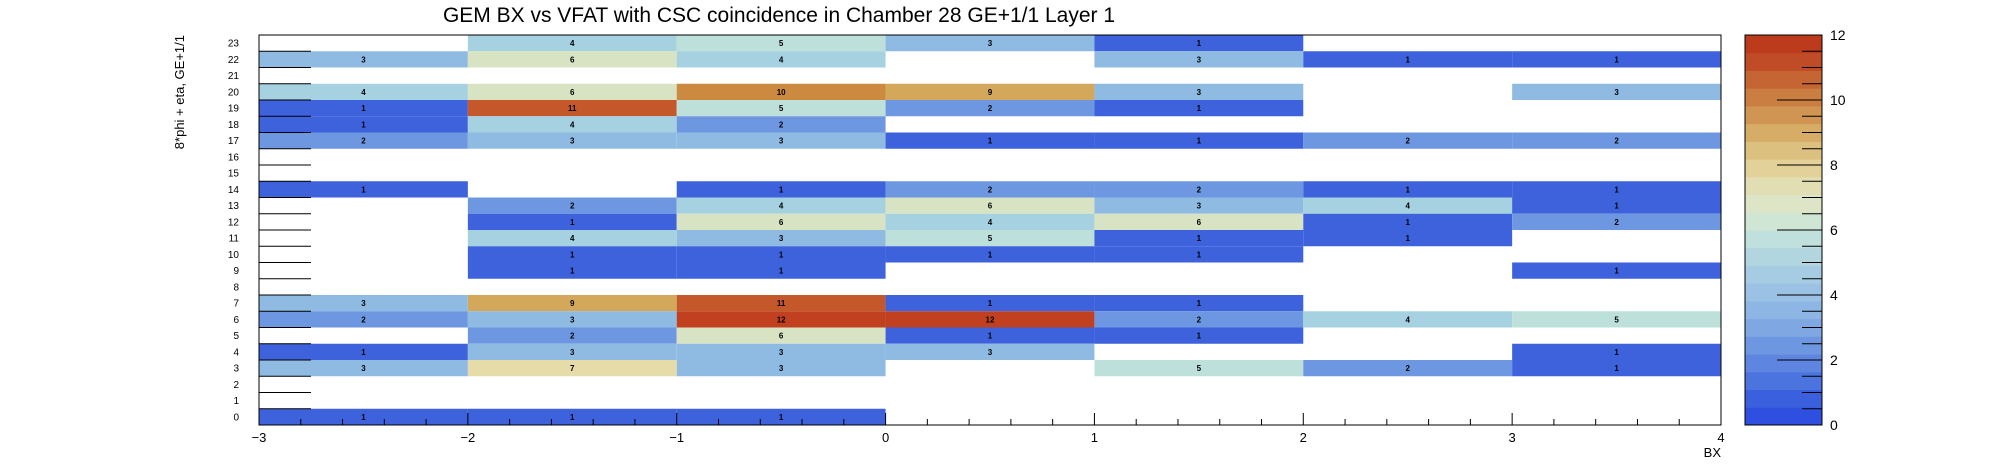  I want to click on color-scale-label: 6, so click(1834, 230).